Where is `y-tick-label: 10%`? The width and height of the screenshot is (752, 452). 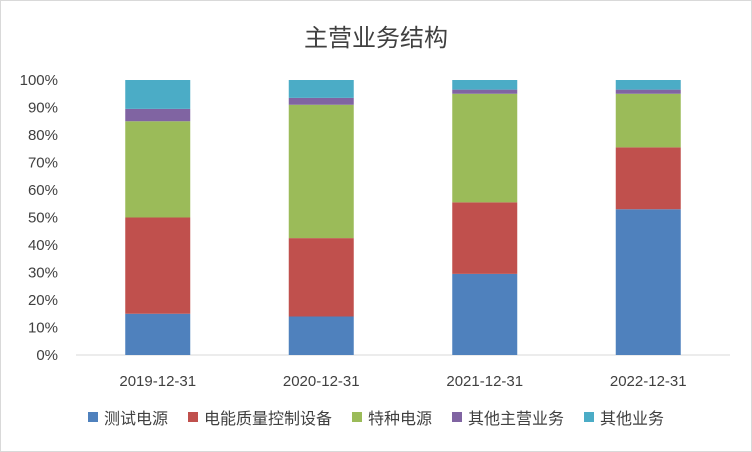 y-tick-label: 10% is located at coordinates (43, 328).